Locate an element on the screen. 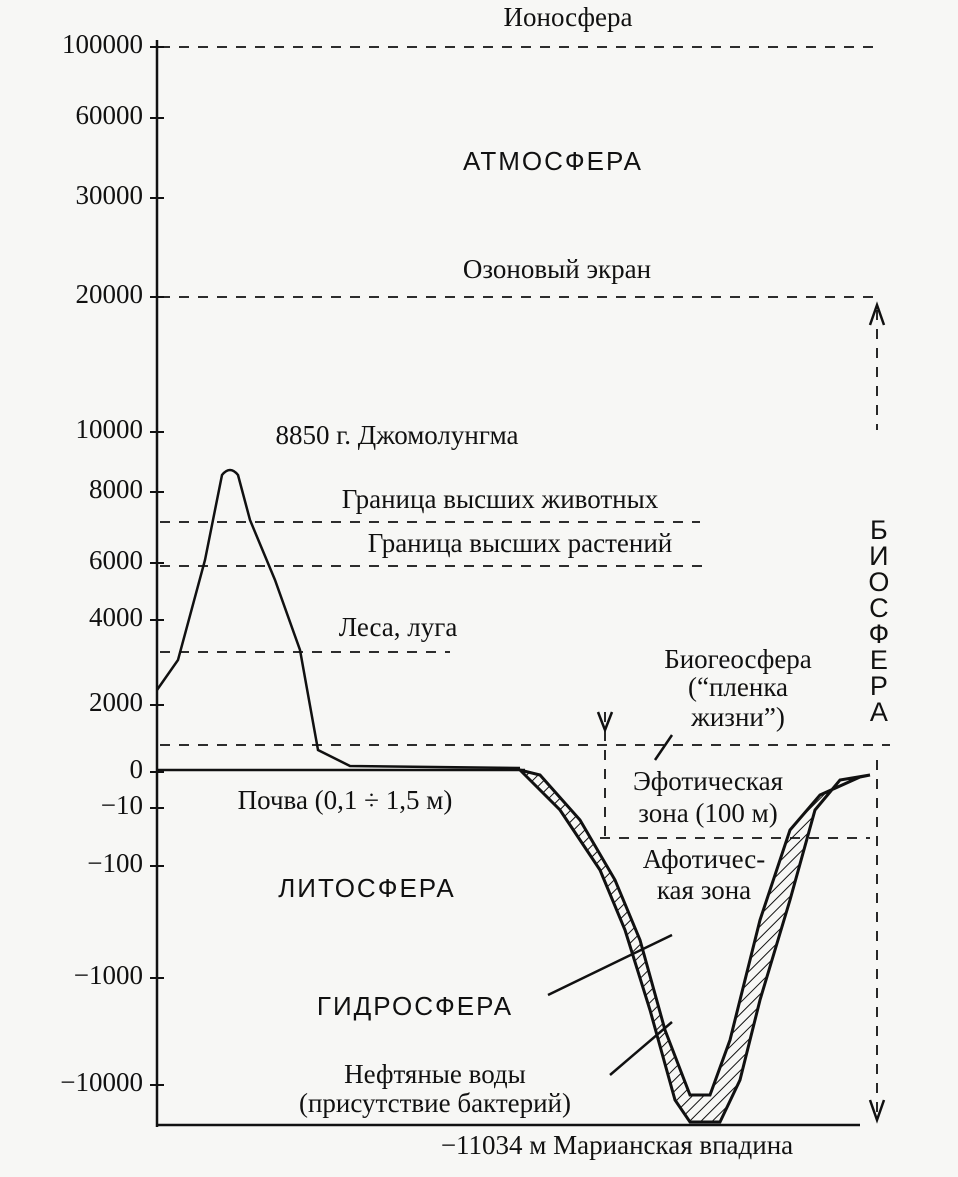 Image resolution: width=958 pixels, height=1177 pixels. atmosphere: АТМОСФЕРА is located at coordinates (553, 161).